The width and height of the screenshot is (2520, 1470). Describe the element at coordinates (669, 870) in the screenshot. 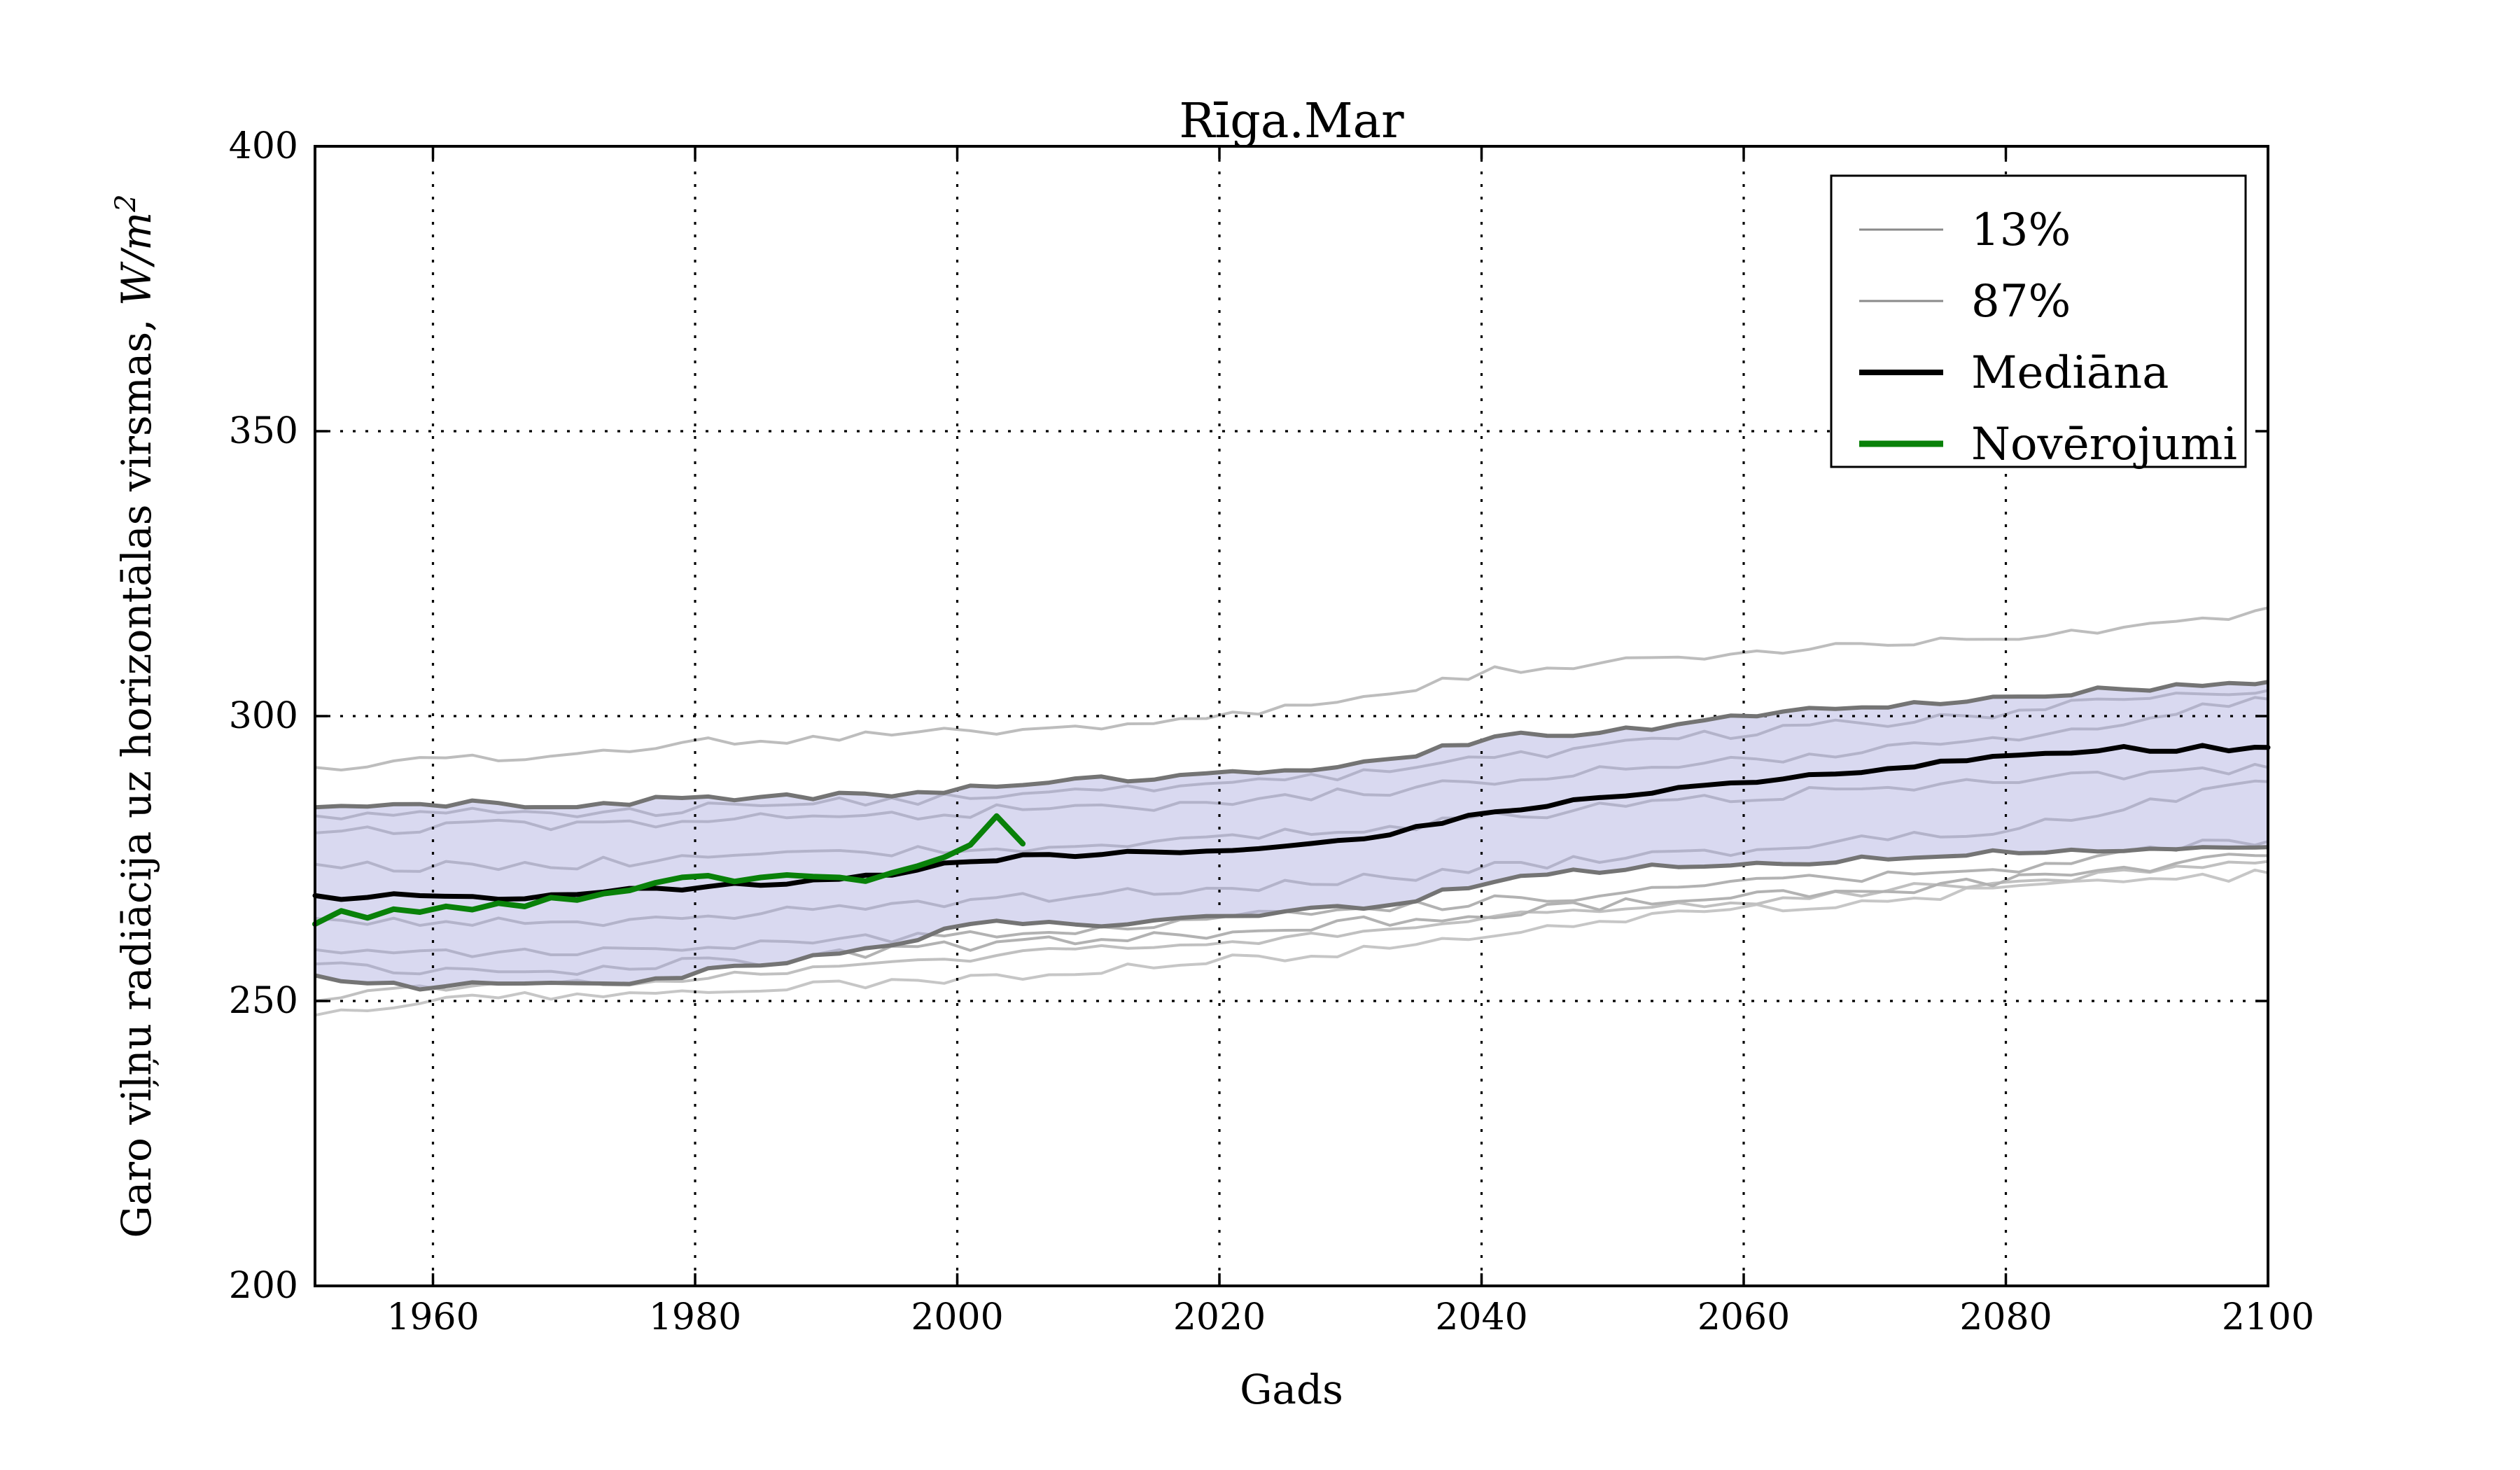

I see `observations-line` at that location.